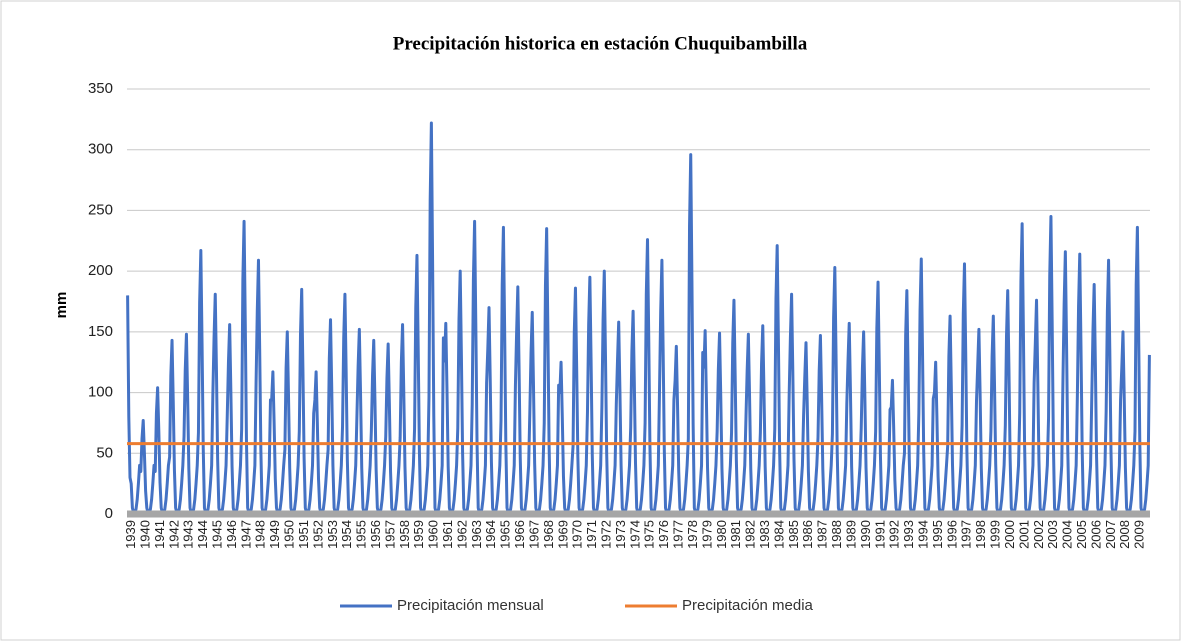  What do you see at coordinates (591, 534) in the screenshot?
I see `x-tick-label: 1971` at bounding box center [591, 534].